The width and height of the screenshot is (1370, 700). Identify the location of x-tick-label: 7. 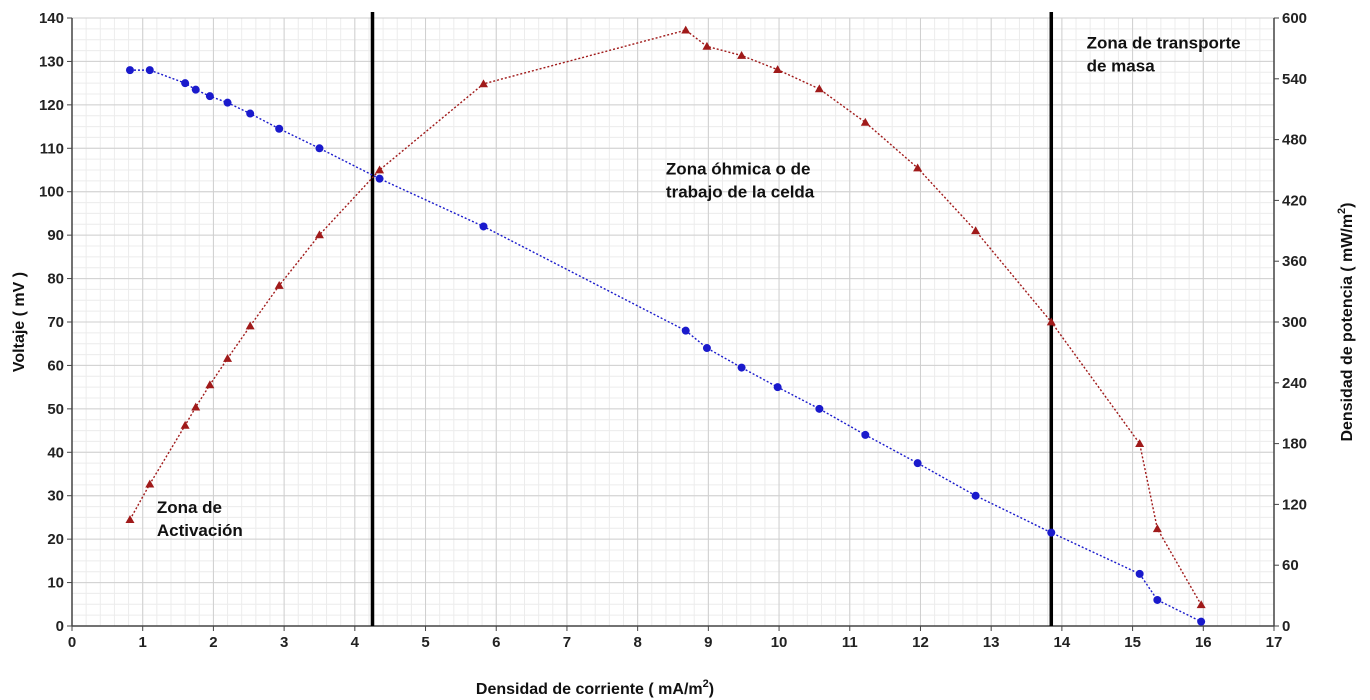
(567, 642).